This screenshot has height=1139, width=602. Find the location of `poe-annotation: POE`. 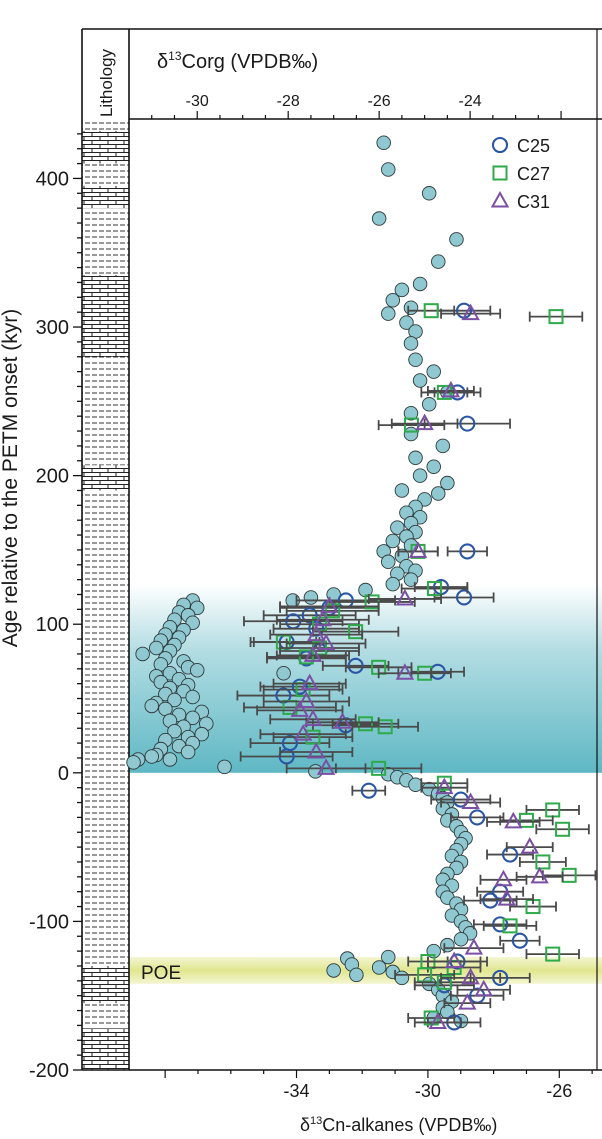

poe-annotation: POE is located at coordinates (161, 973).